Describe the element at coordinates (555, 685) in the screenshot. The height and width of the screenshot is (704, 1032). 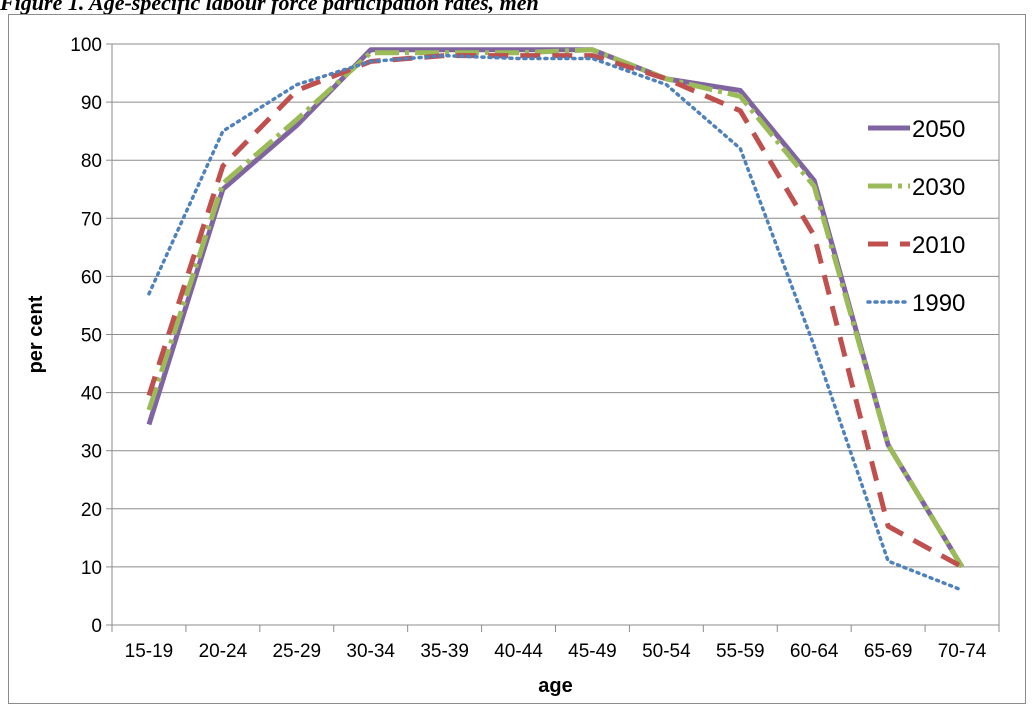
I see `x-axis-title: age` at that location.